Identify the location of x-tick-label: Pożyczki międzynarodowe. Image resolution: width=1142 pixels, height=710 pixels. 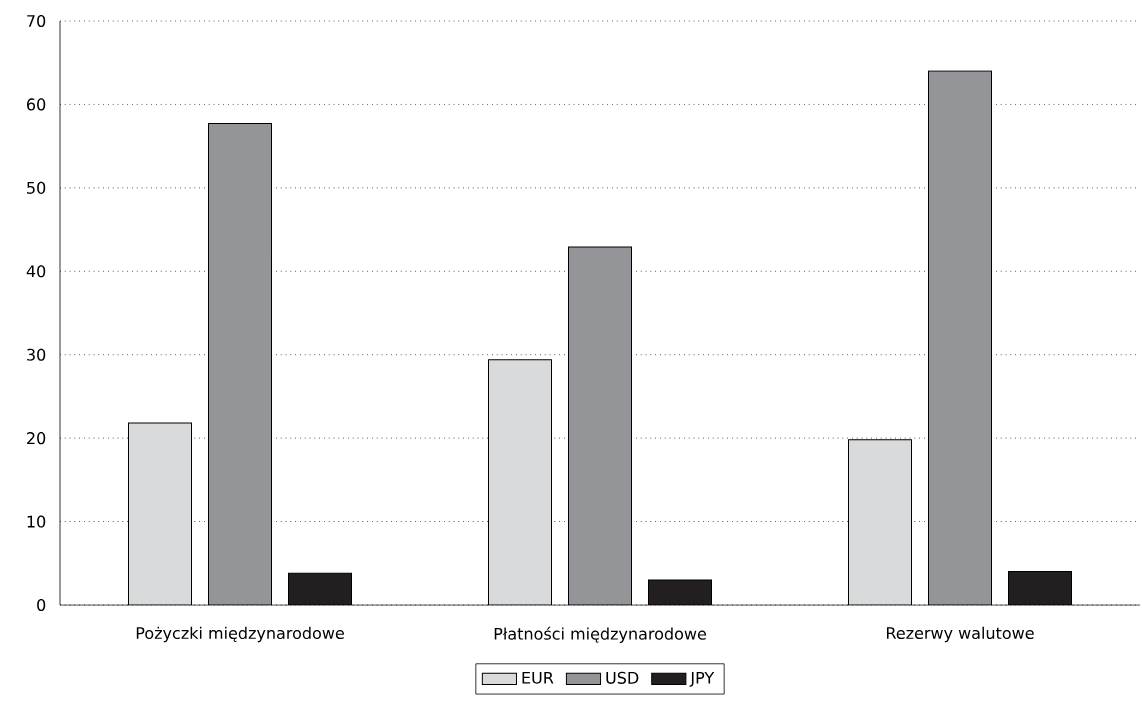
(240, 634).